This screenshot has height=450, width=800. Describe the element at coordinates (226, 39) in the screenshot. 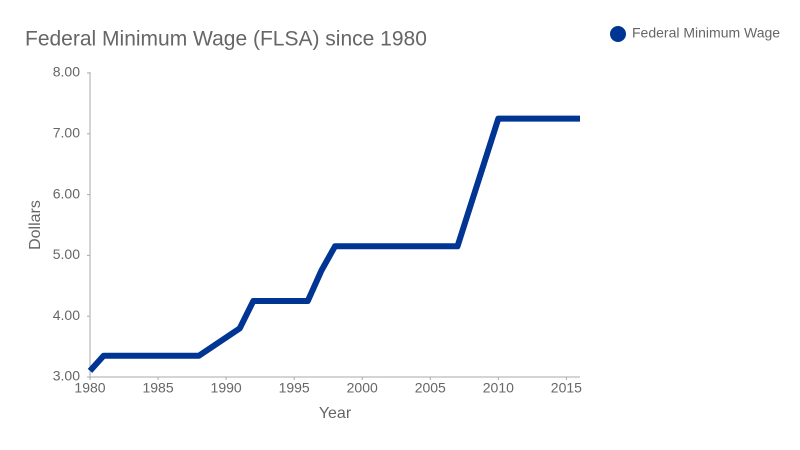

I see `chart-title: Federal Minimum Wage (FLSA) since 1980` at that location.